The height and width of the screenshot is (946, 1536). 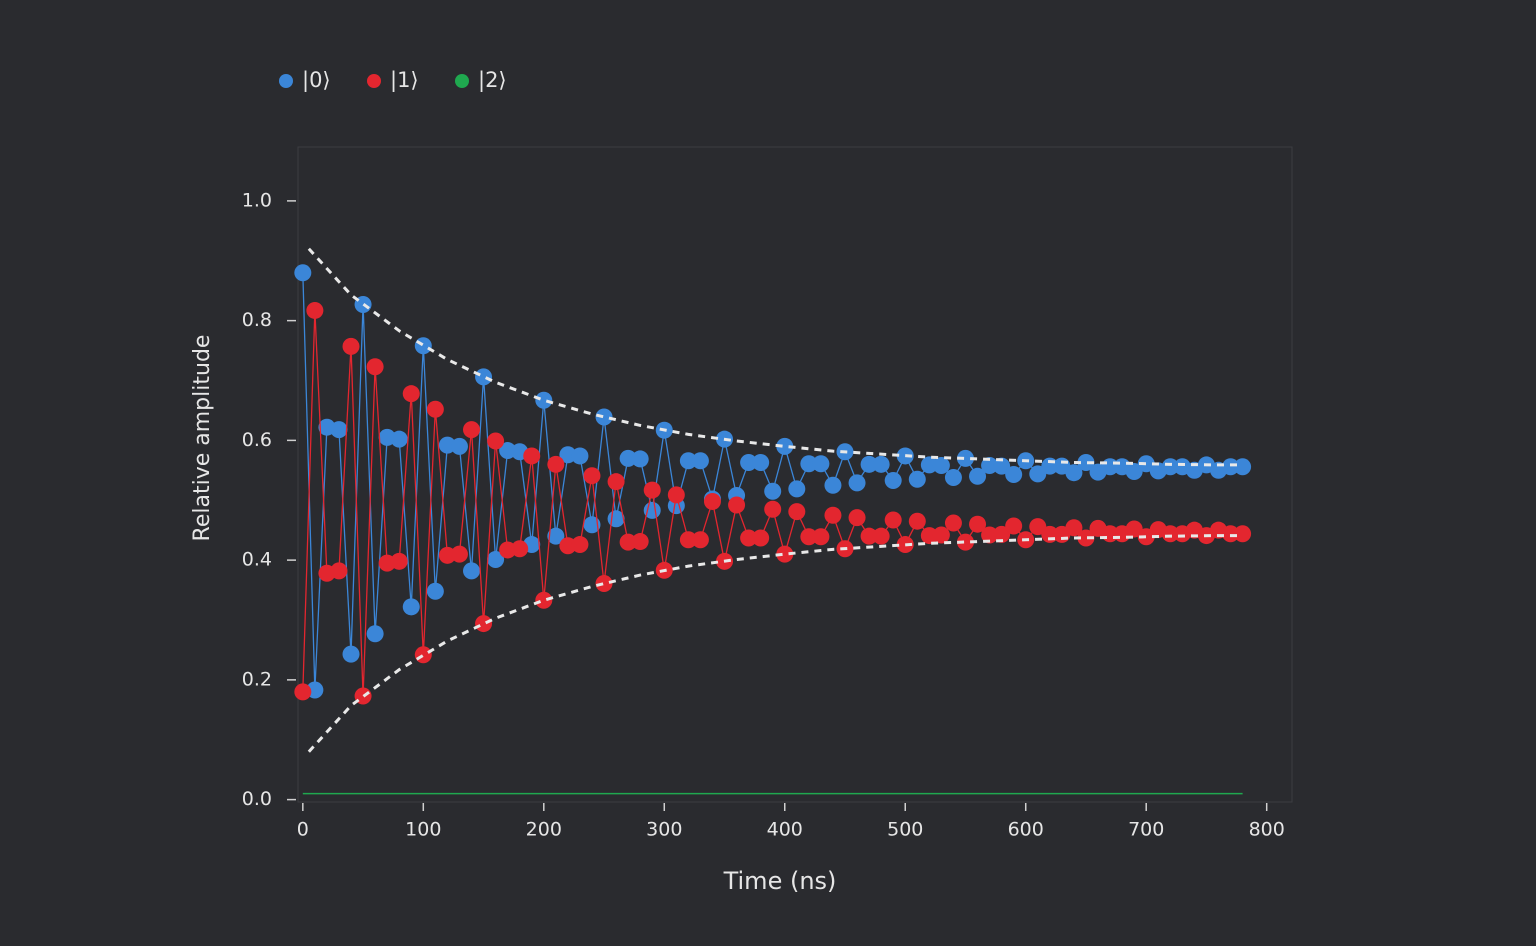 What do you see at coordinates (316, 80) in the screenshot?
I see `legend-label: |0⟩` at bounding box center [316, 80].